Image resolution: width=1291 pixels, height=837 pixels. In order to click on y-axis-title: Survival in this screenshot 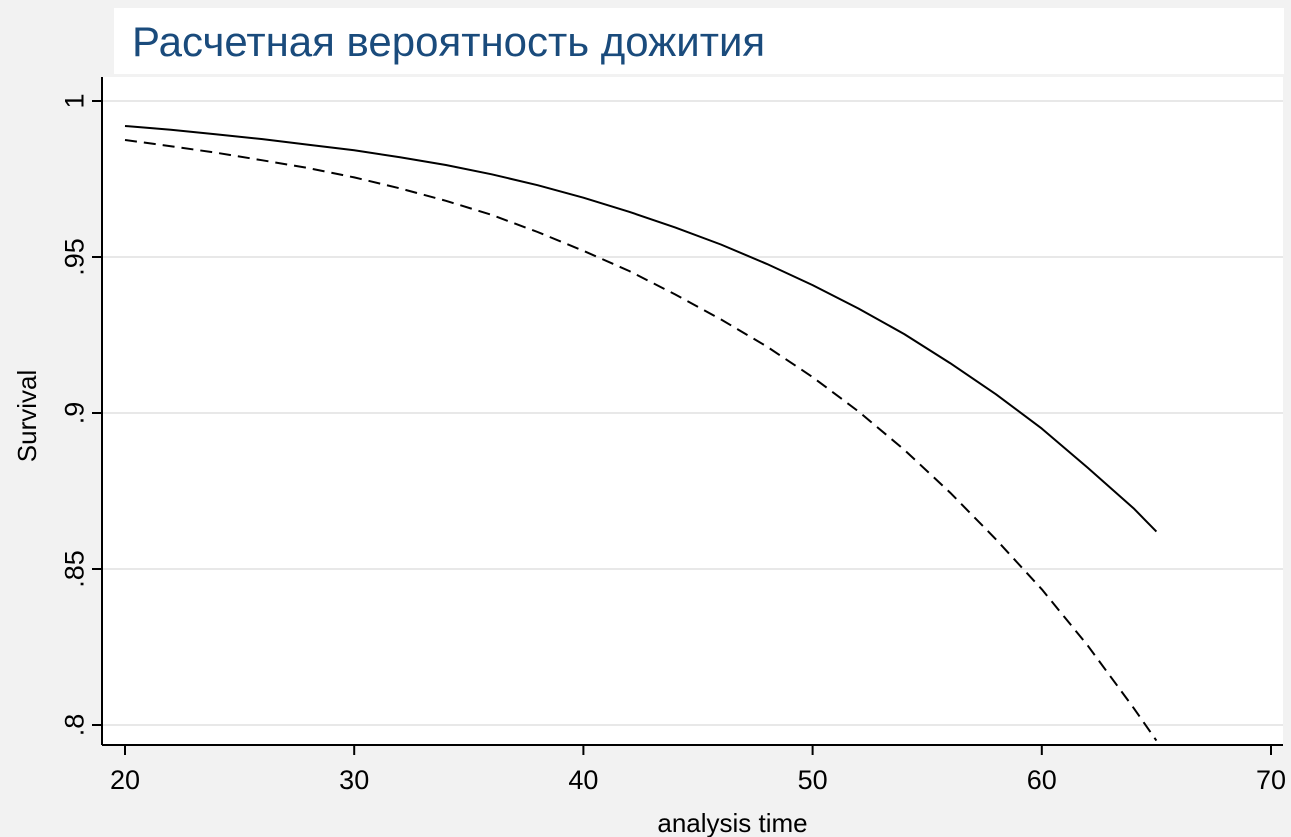, I will do `click(27, 416)`.